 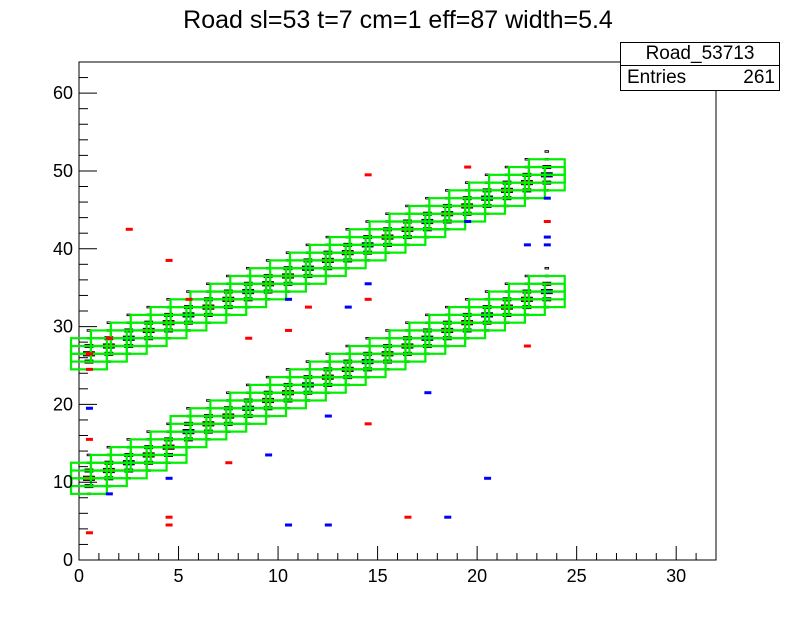 What do you see at coordinates (63, 171) in the screenshot?
I see `y-tick-label: 50` at bounding box center [63, 171].